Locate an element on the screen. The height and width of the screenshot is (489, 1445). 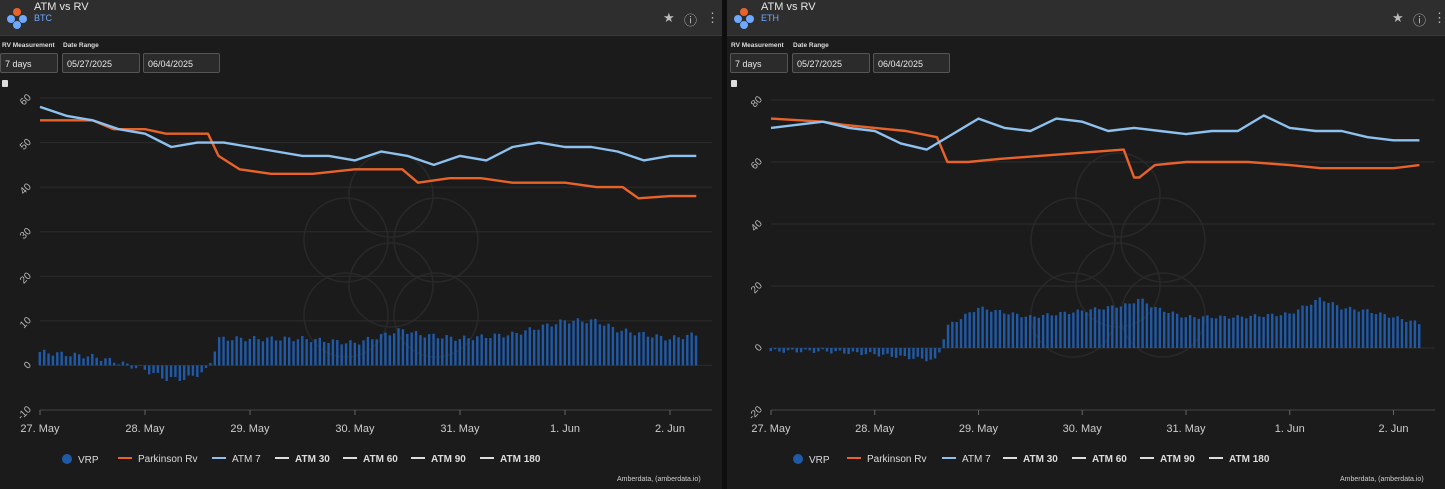
y-tick-label: 40 is located at coordinates (26, 189).